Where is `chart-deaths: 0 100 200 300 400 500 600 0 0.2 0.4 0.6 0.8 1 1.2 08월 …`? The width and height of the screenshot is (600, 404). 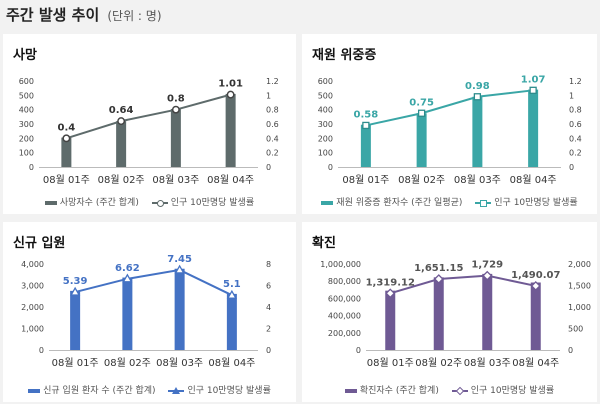
chart-deaths: 0 100 200 300 400 500 600 0 0.2 0.4 0.6 0.8 1 1.2 08월 … is located at coordinates (149, 131).